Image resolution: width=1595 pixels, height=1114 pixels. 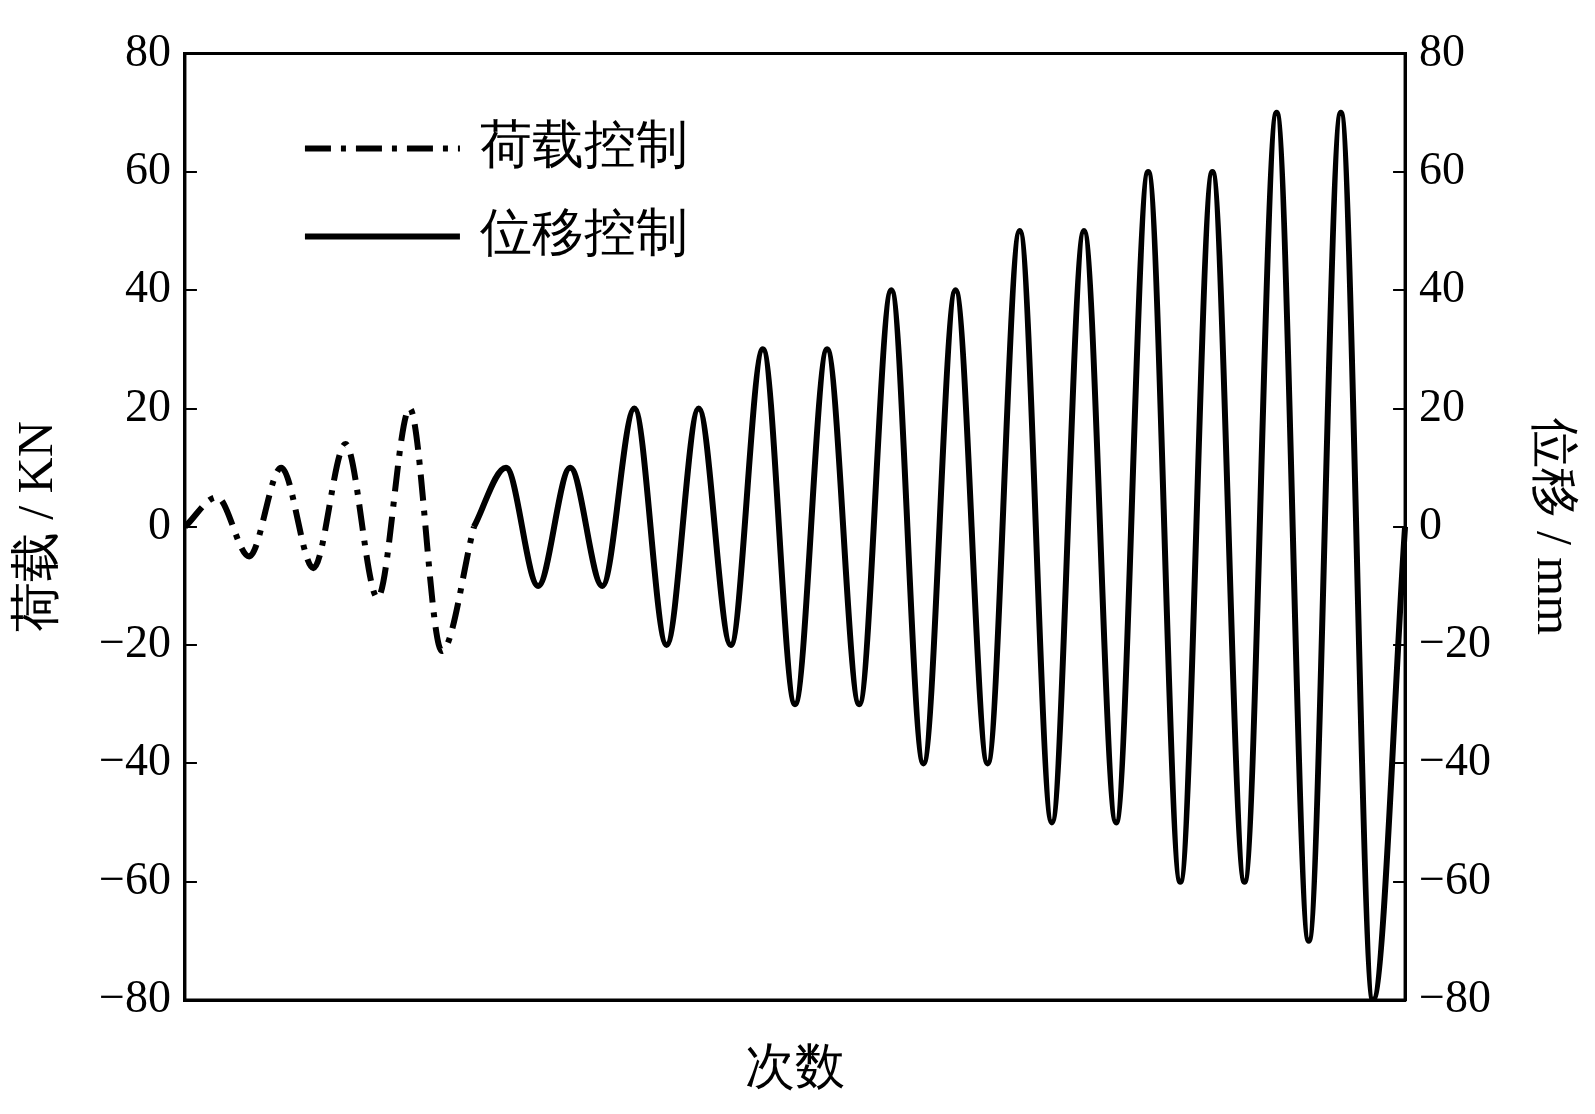 What do you see at coordinates (134, 642) in the screenshot?
I see `y-tick-label: −20` at bounding box center [134, 642].